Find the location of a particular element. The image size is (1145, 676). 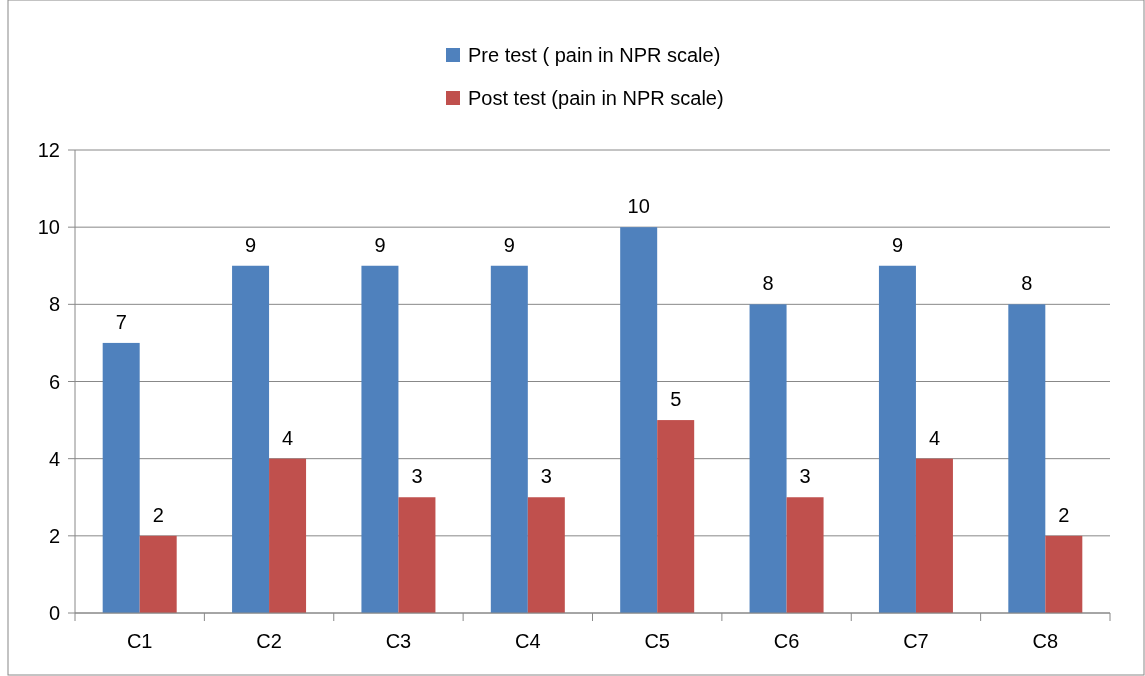

data-label: 10 is located at coordinates (638, 206).